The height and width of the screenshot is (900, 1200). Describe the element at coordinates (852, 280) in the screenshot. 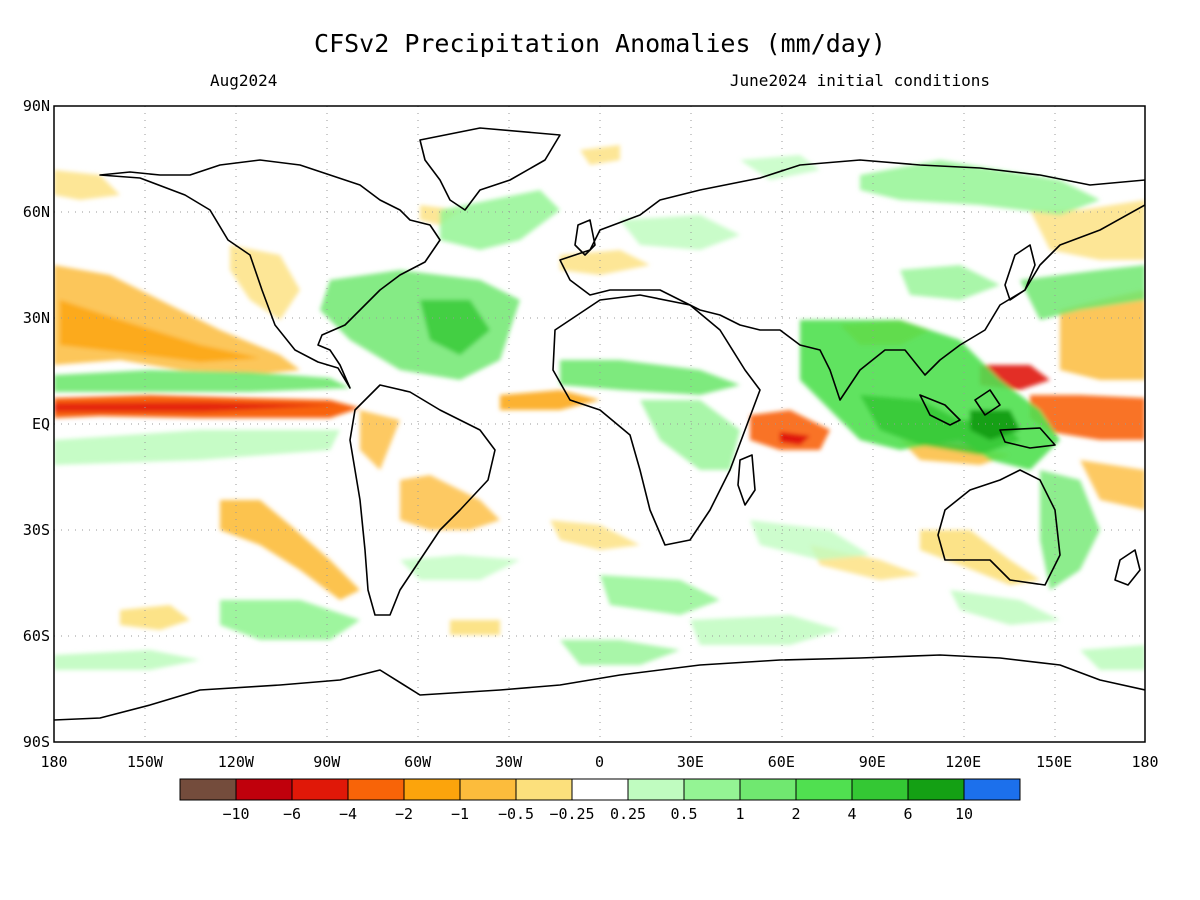

I see `eurasia-coastline` at that location.